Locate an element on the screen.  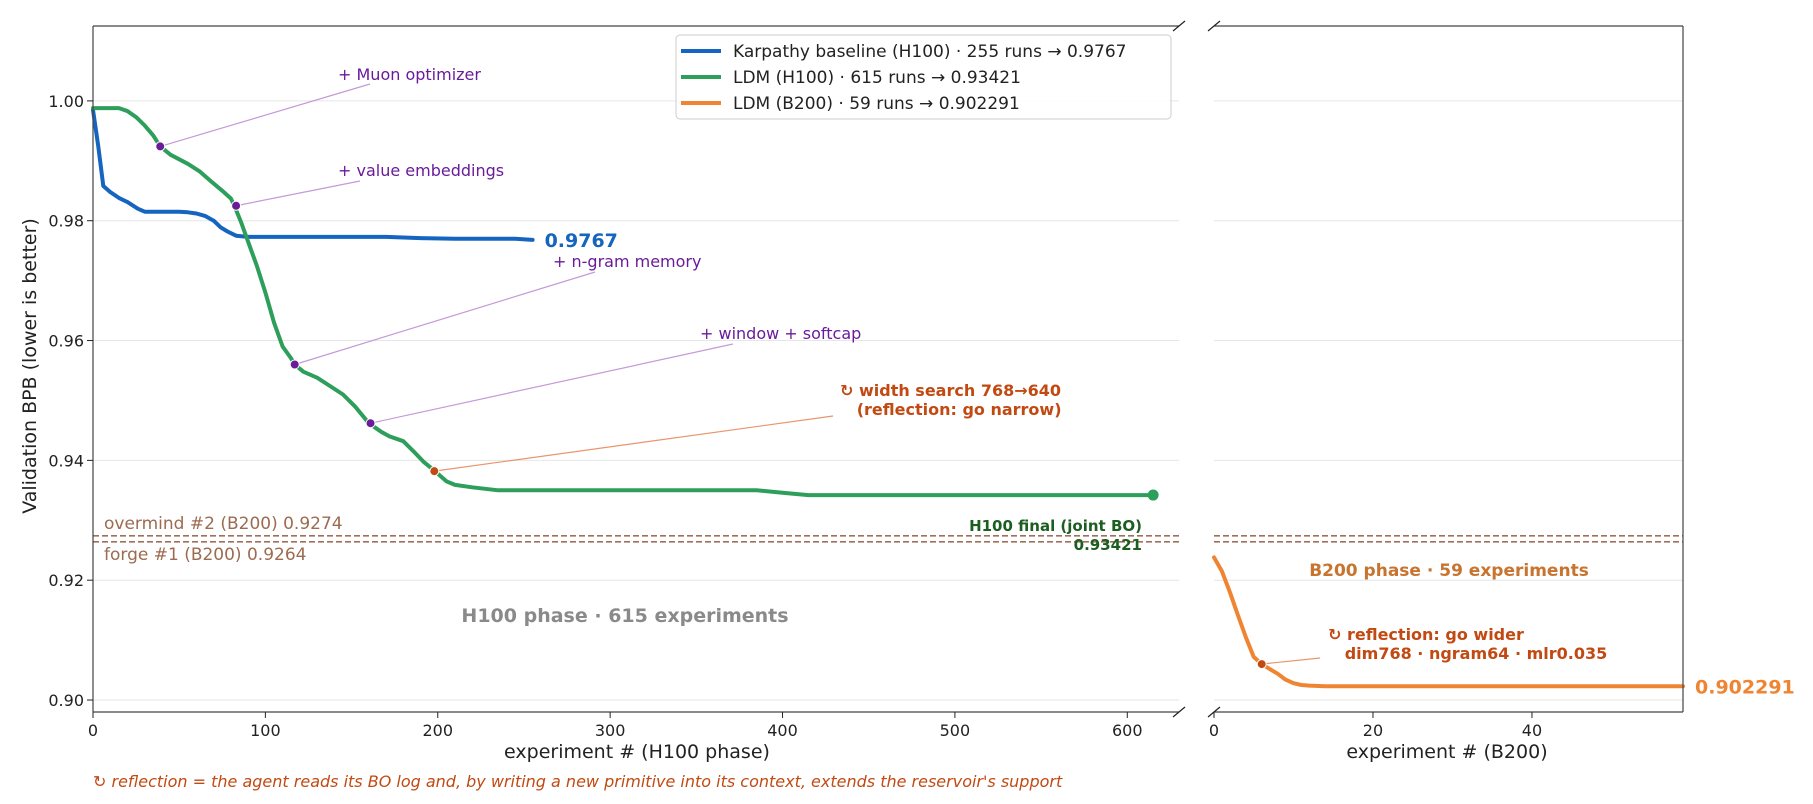
annotation-text: + window + softcap is located at coordinates (780, 333).